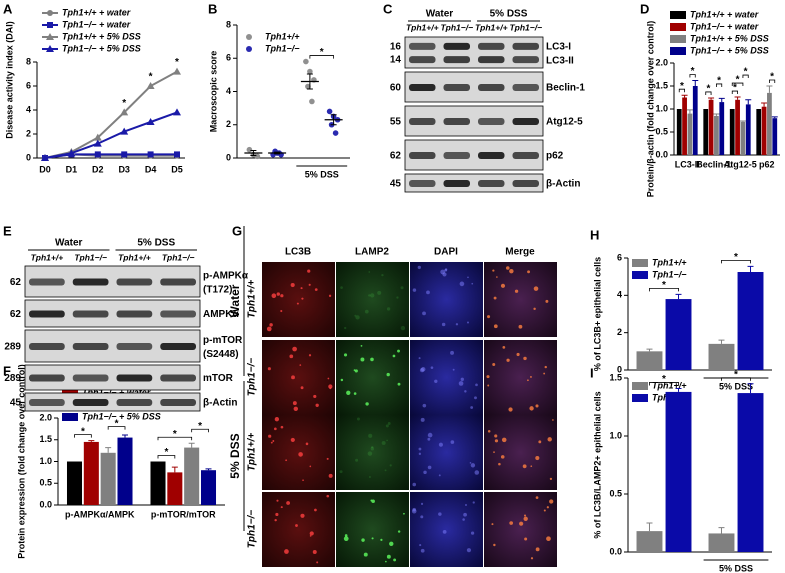 This screenshot has width=785, height=573. Describe the element at coordinates (218, 378) in the screenshot. I see `protein-label: mTOR` at that location.